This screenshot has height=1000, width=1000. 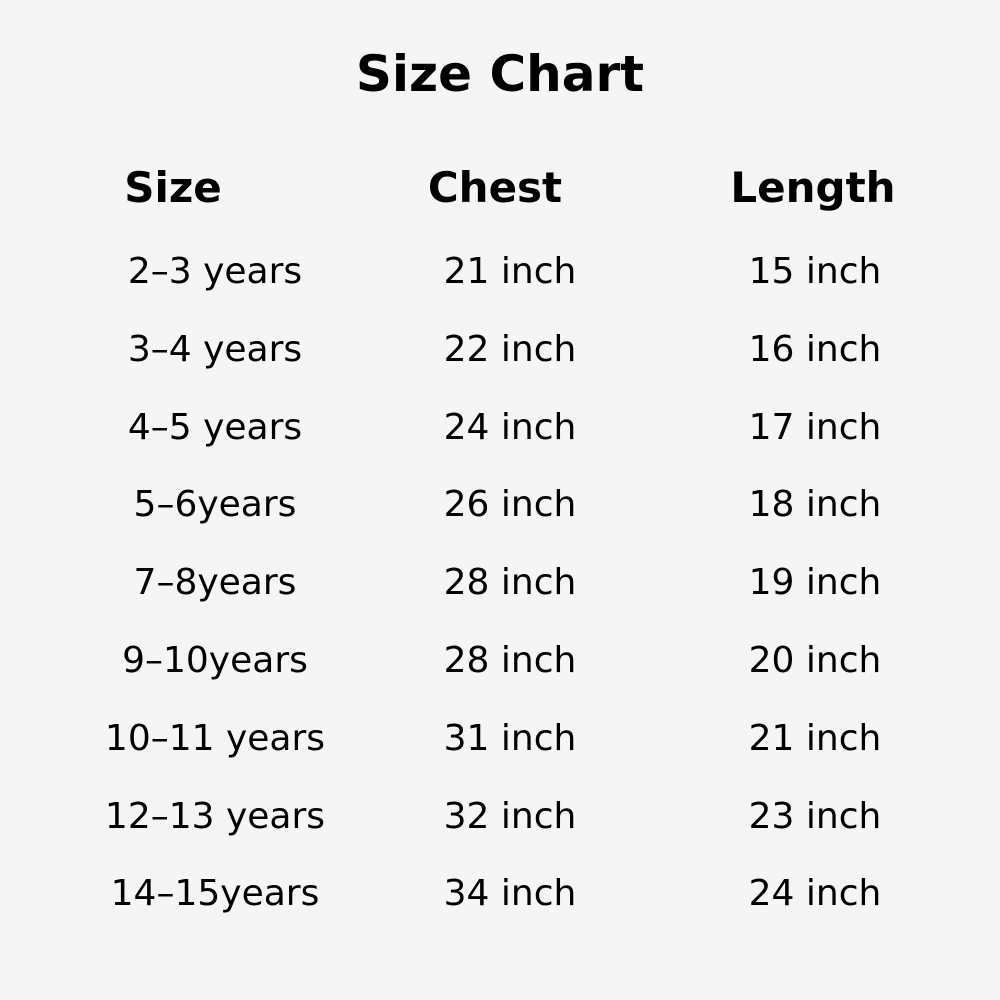 I want to click on size-cell: 7–8years, so click(x=215, y=583).